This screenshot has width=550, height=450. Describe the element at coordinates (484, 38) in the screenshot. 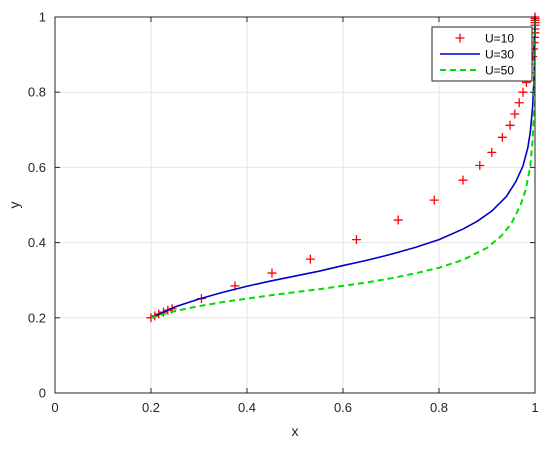

I see `legend-item-u-10: U=10` at that location.